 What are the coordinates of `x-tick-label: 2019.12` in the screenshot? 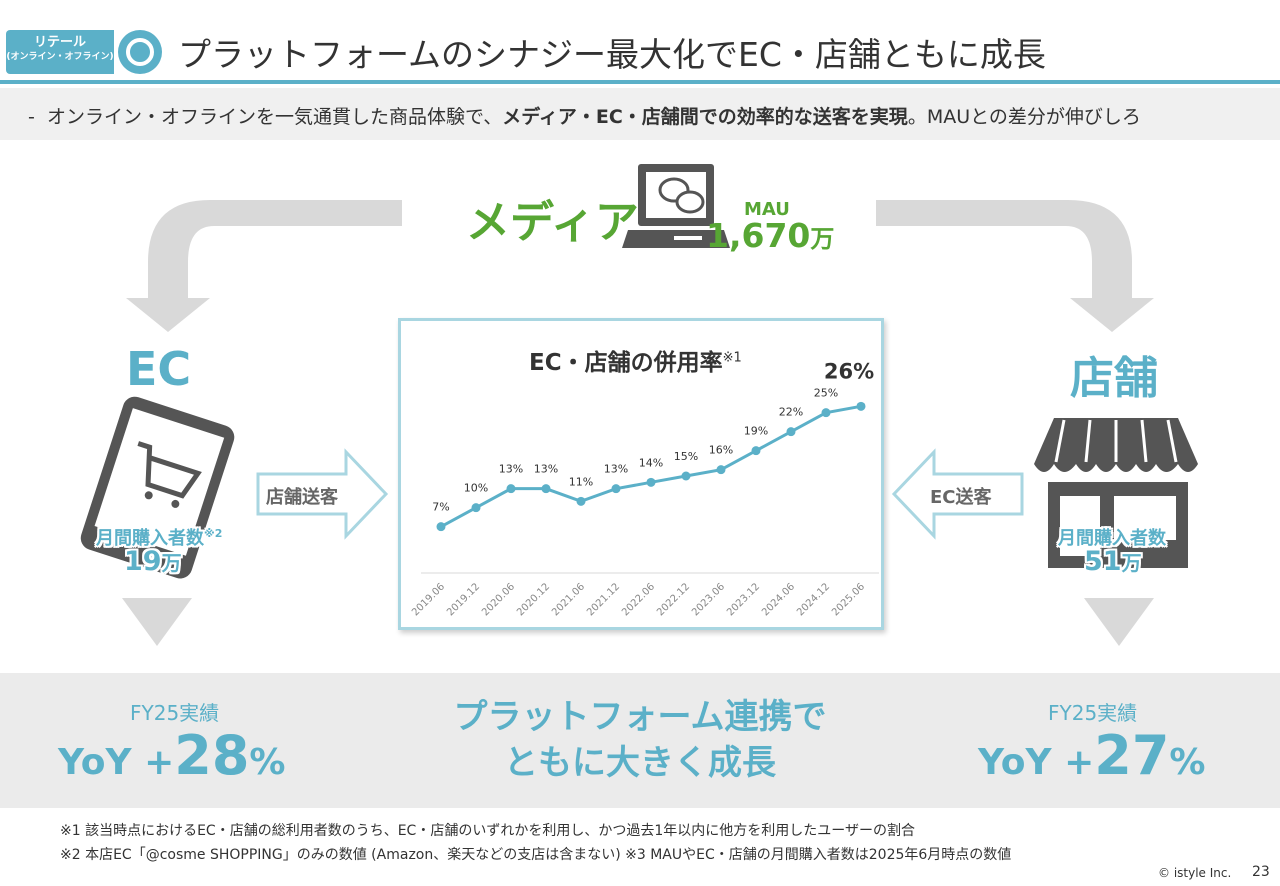 It's located at (463, 599).